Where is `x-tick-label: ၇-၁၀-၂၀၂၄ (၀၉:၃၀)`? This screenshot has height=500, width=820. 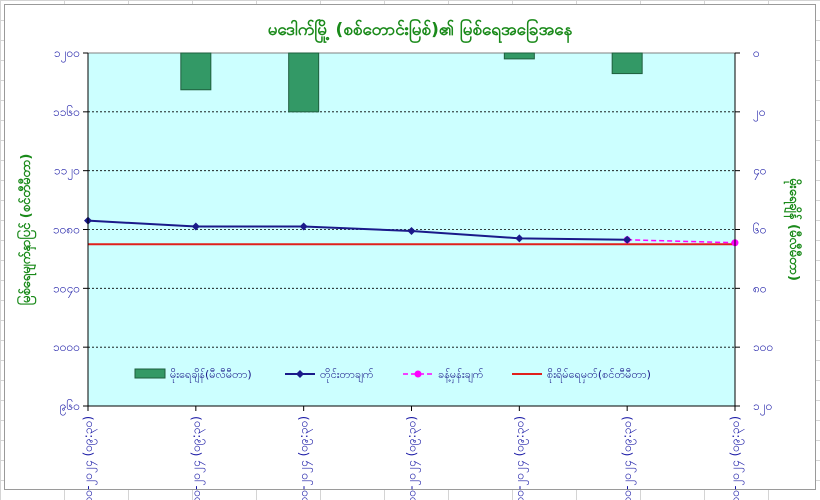
x-tick-label: ၇-၁၀-၂၀၂၄ (၀၉:၃၀) is located at coordinates (89, 458).